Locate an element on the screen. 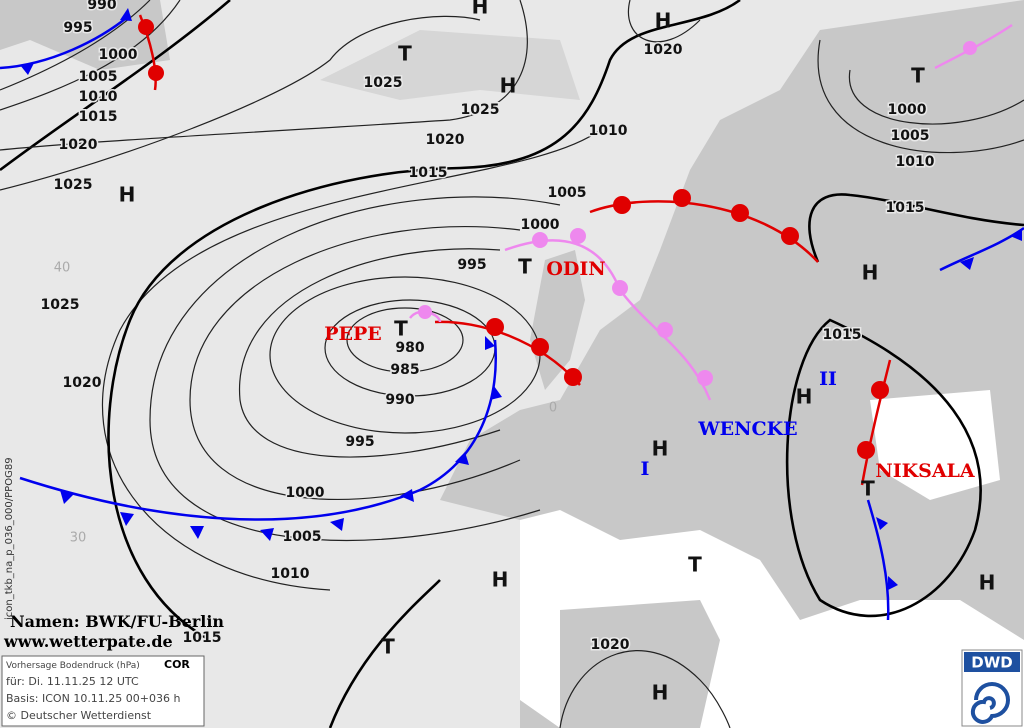  system-name: ODIN is located at coordinates (575, 269).